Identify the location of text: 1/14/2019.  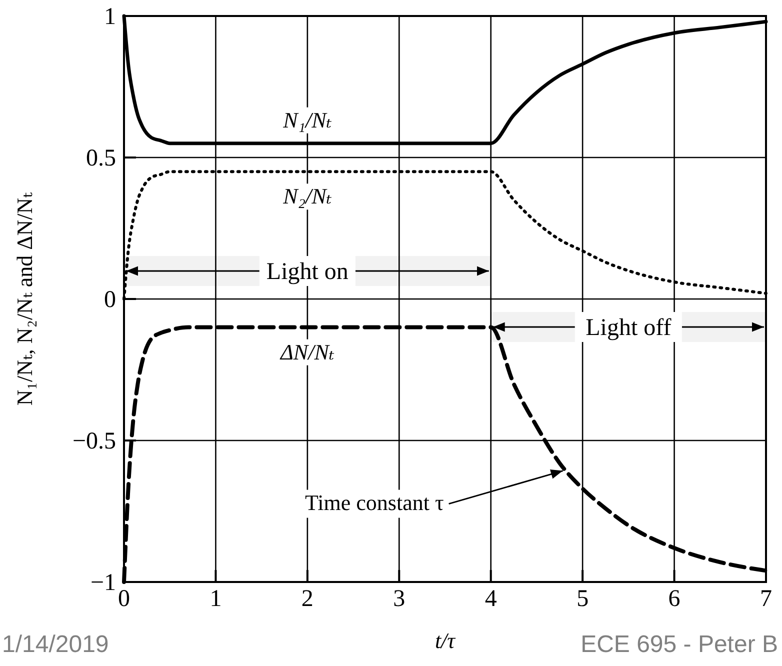
(55, 644).